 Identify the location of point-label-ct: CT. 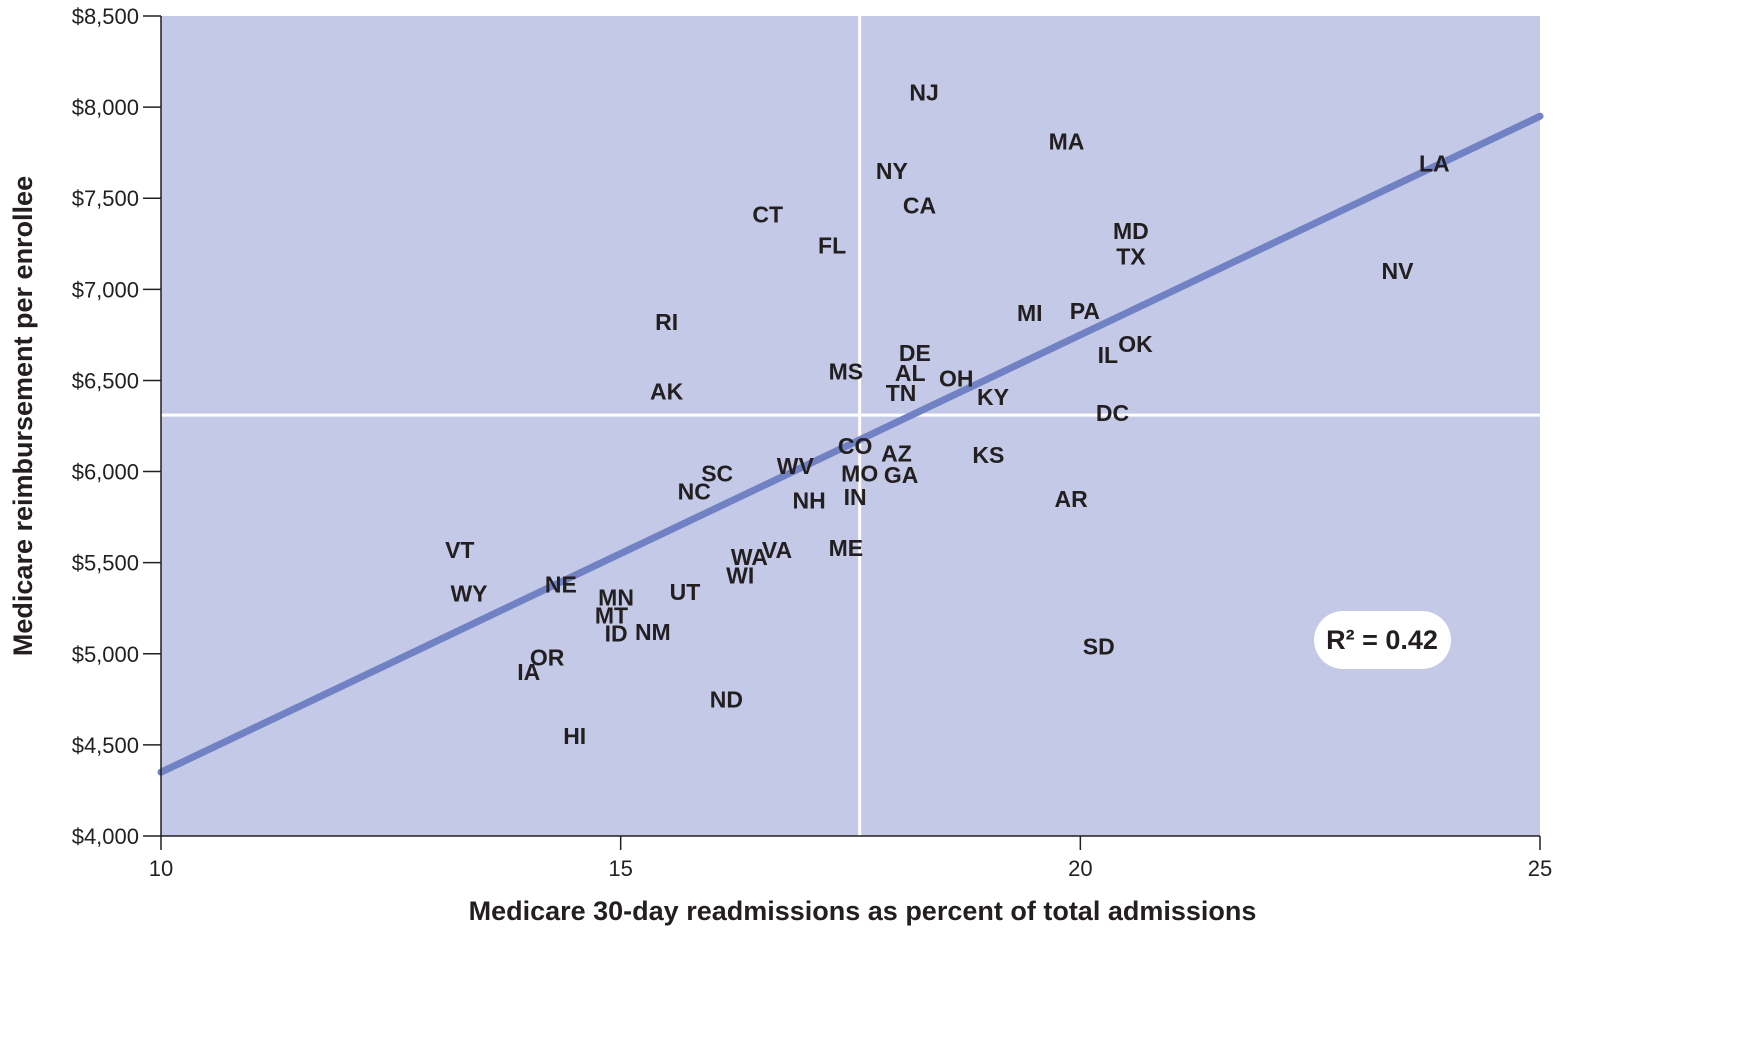
(767, 215).